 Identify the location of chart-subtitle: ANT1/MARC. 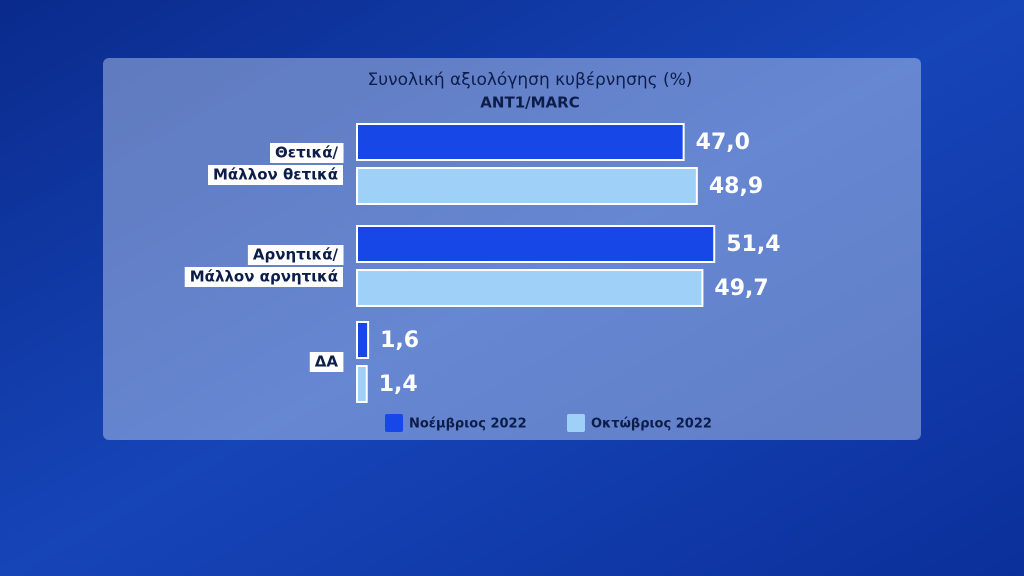
(529, 103).